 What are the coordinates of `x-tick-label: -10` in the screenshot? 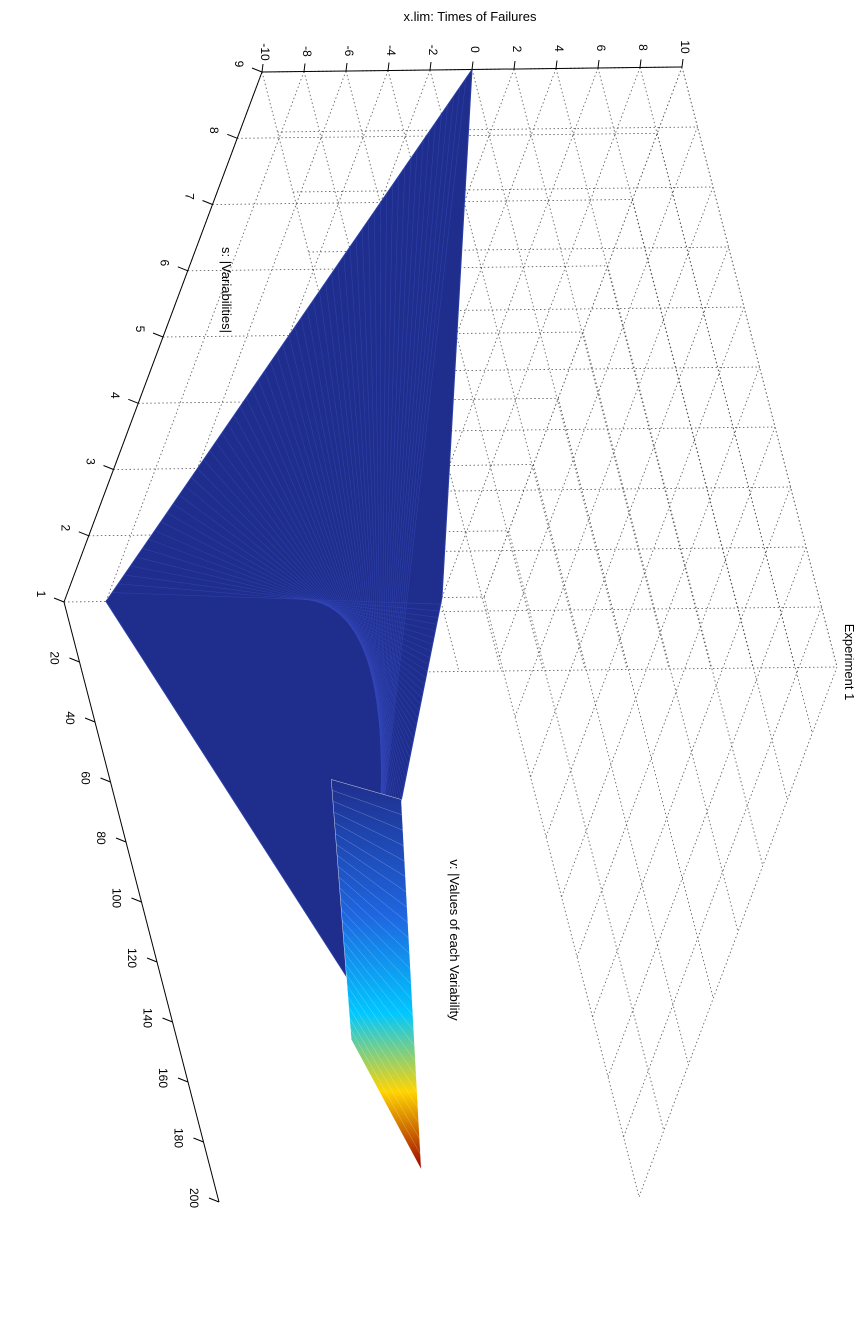 It's located at (265, 52).